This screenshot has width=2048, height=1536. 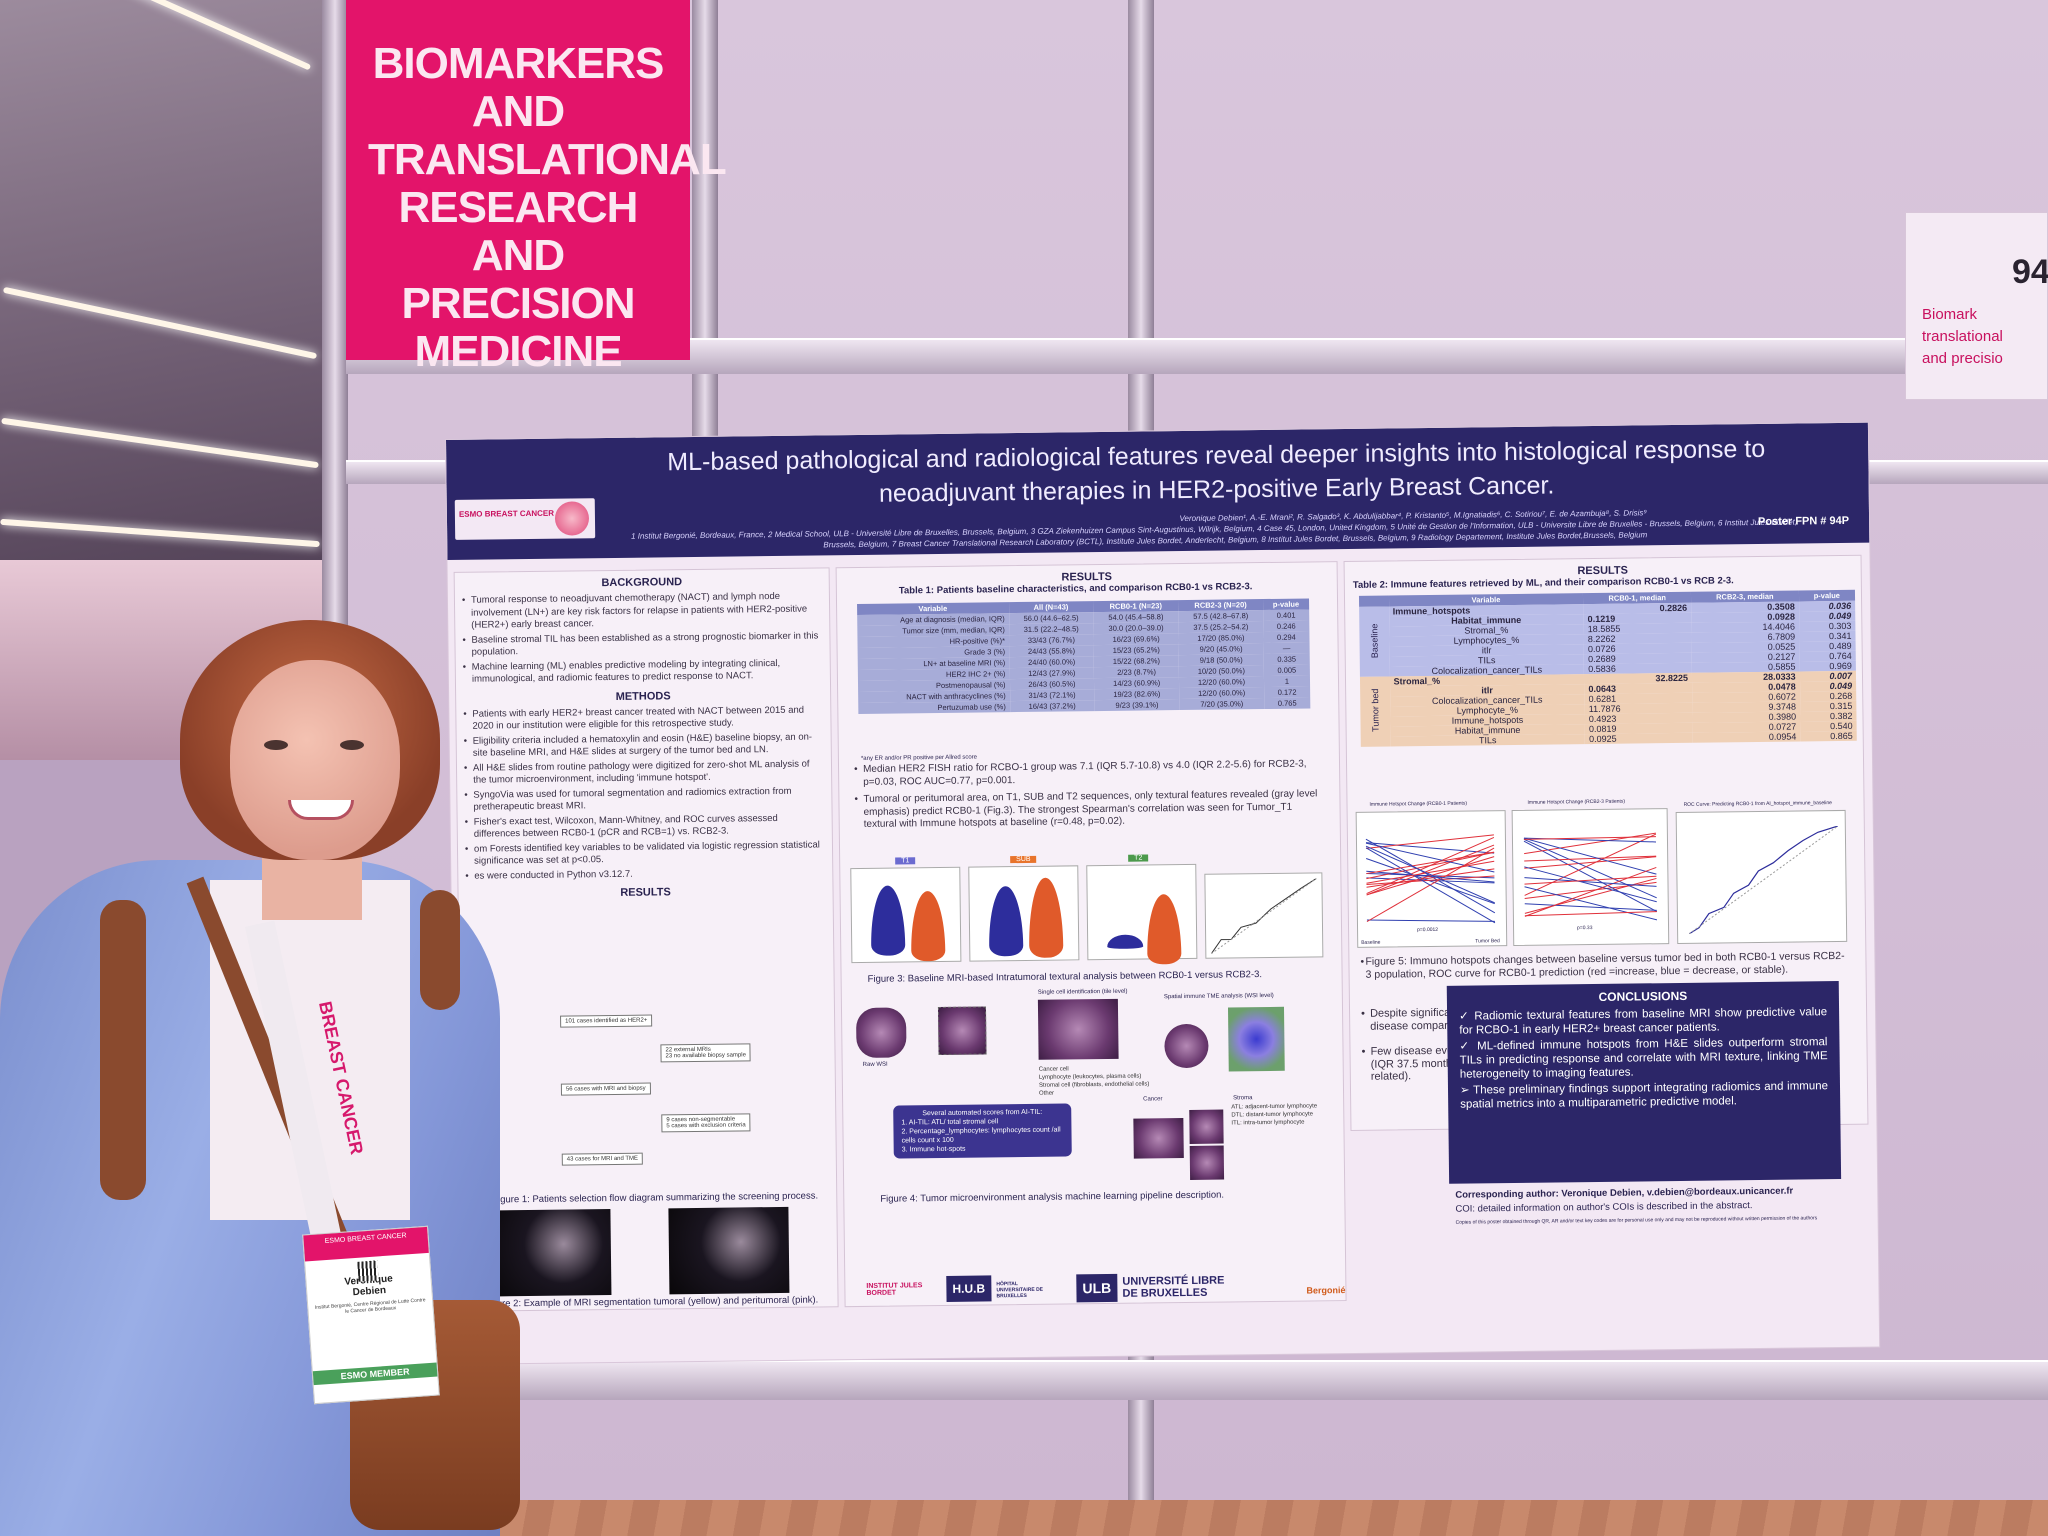 I want to click on face, so click(x=315, y=760).